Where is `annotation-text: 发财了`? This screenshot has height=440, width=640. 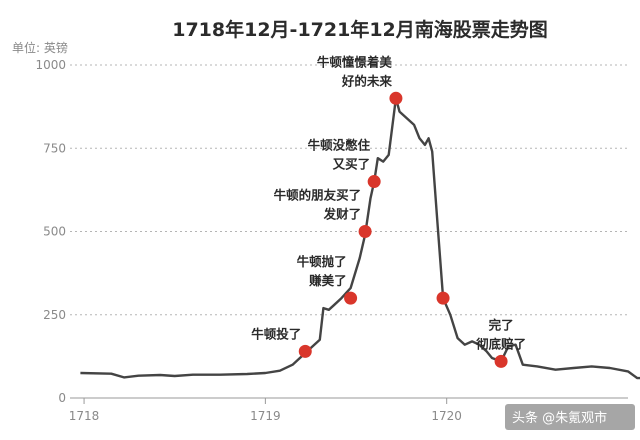 annotation-text: 发财了 is located at coordinates (342, 214).